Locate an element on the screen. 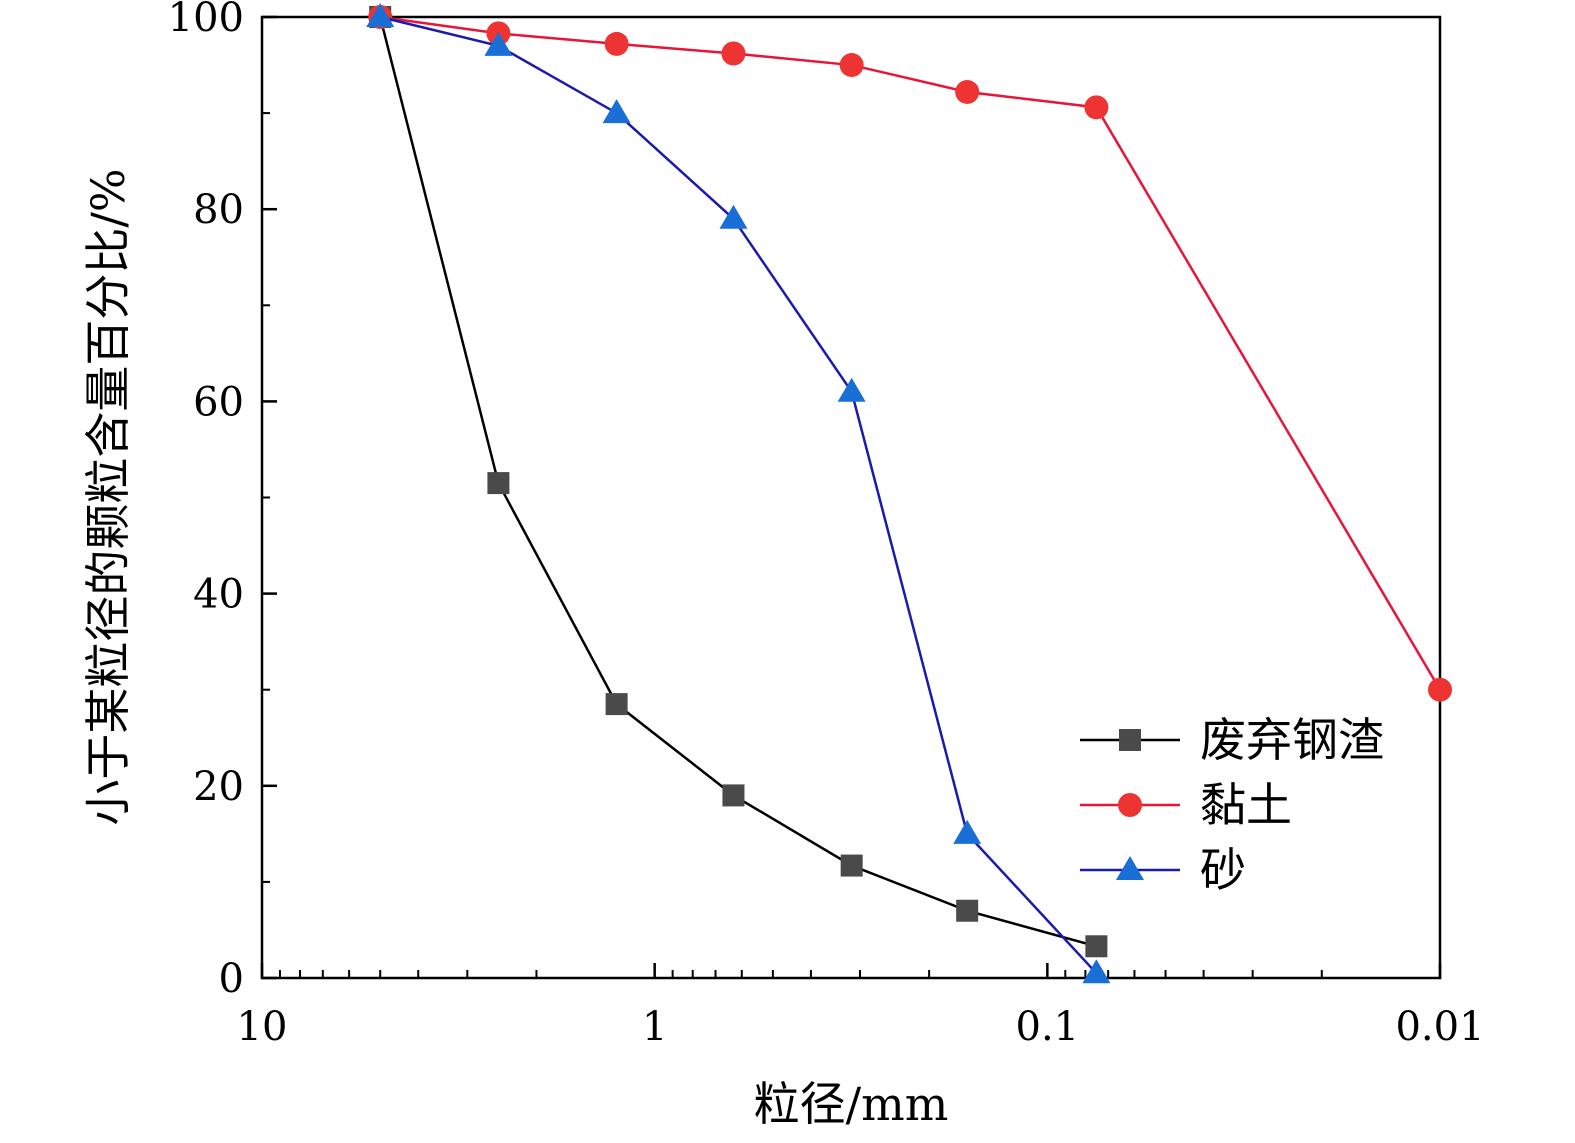 The height and width of the screenshot is (1143, 1575). y-tick-label: 40 is located at coordinates (218, 595).